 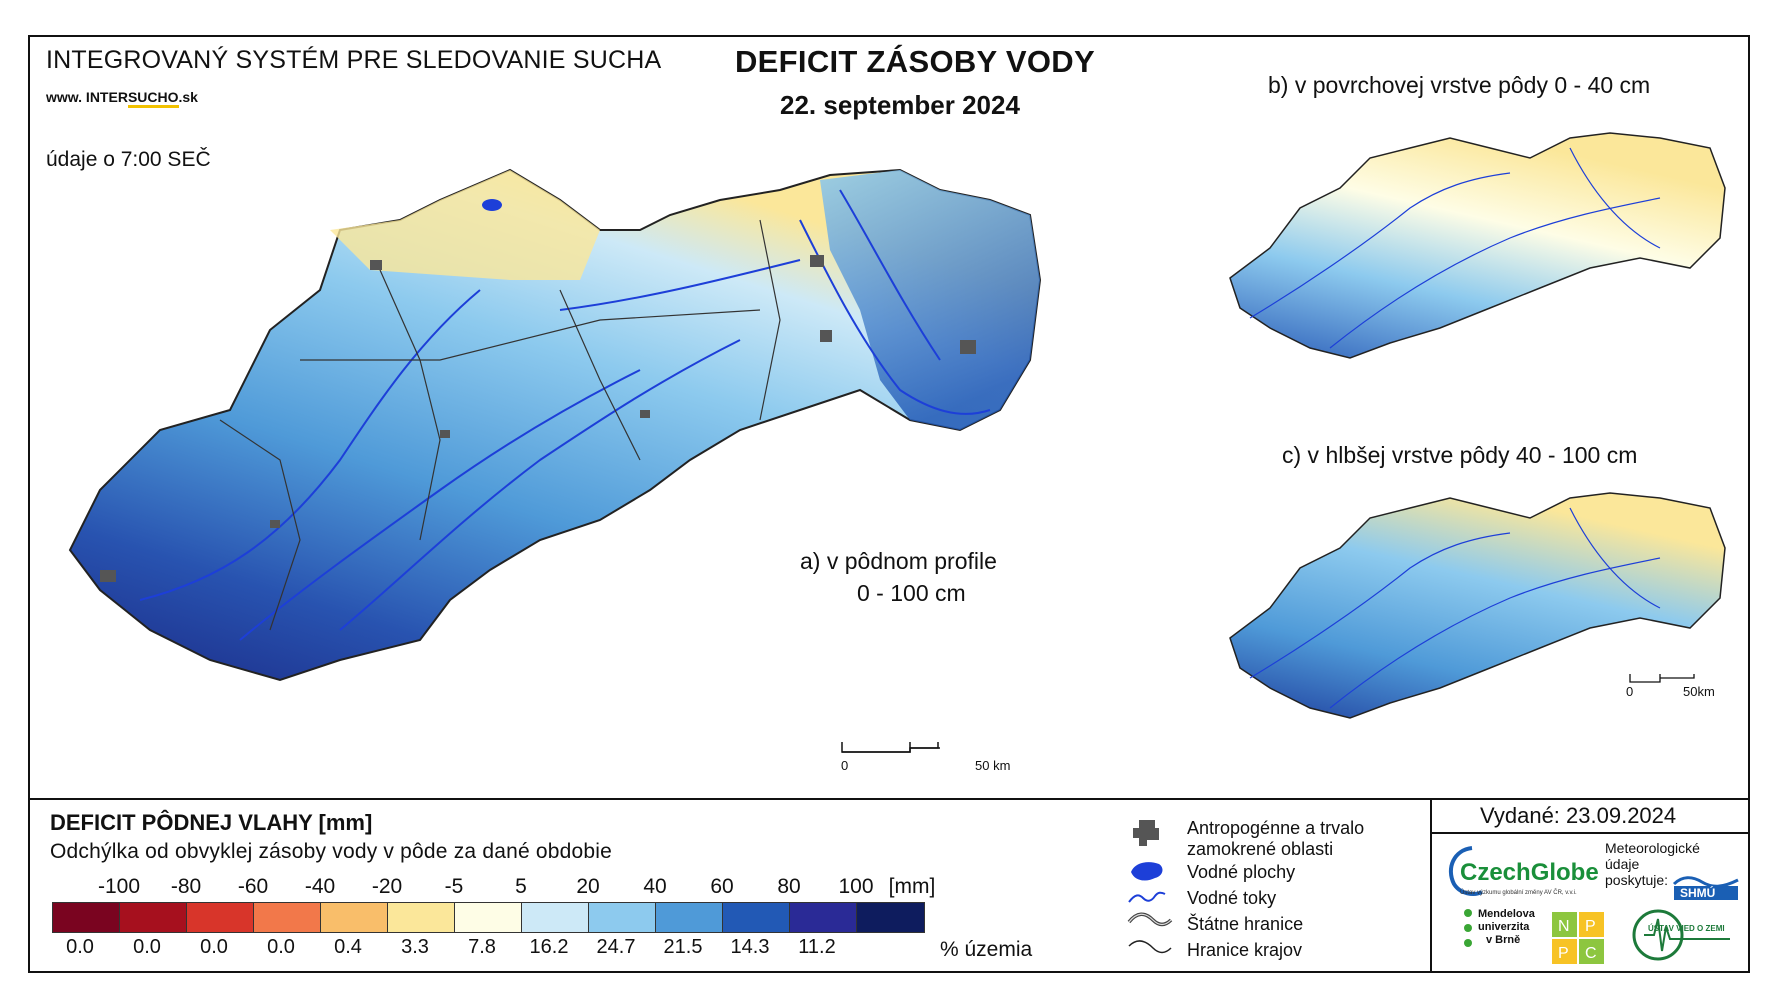 I want to click on svg-text: C, so click(x=1591, y=953).